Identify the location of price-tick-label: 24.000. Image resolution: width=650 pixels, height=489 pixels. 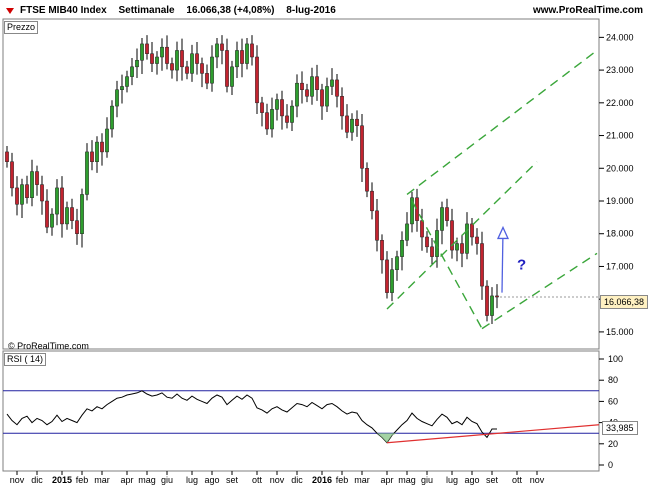
(620, 37).